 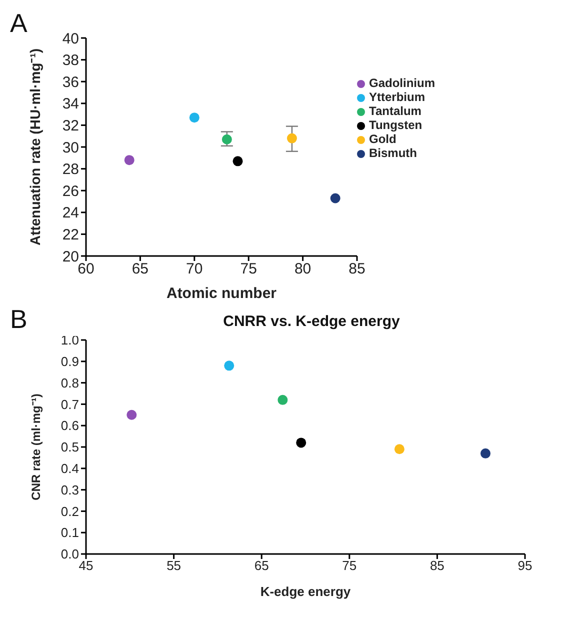 What do you see at coordinates (393, 153) in the screenshot?
I see `legend-label: Bismuth` at bounding box center [393, 153].